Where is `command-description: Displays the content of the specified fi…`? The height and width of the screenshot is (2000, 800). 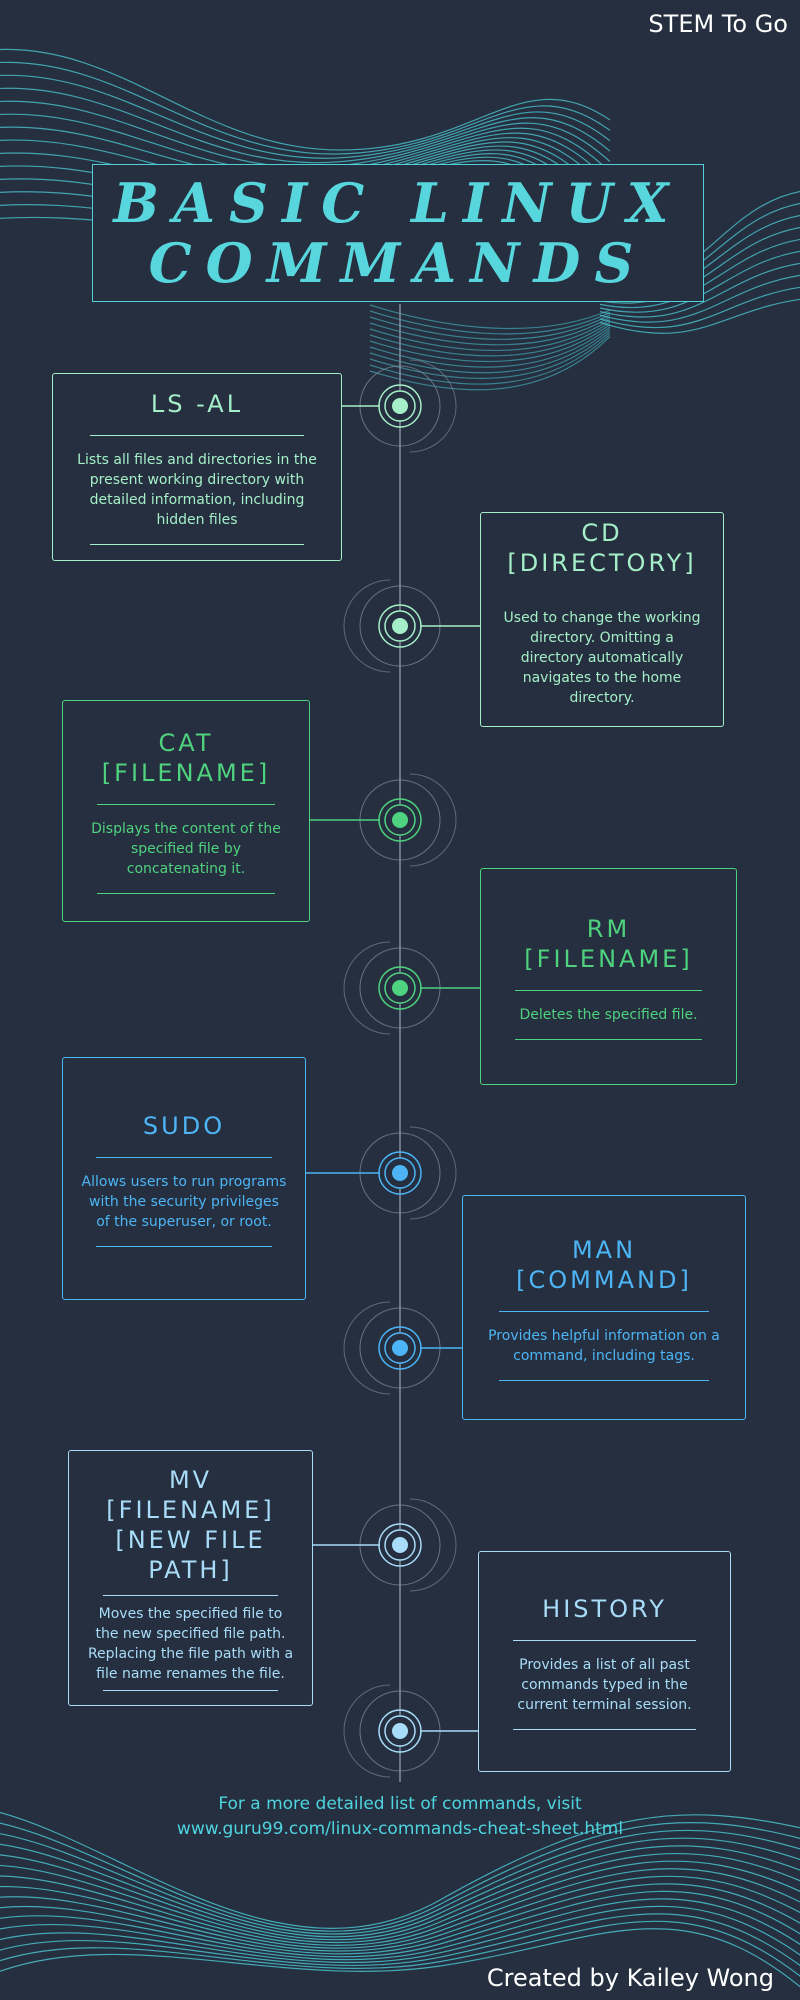 command-description: Displays the content of the specified fi… is located at coordinates (186, 849).